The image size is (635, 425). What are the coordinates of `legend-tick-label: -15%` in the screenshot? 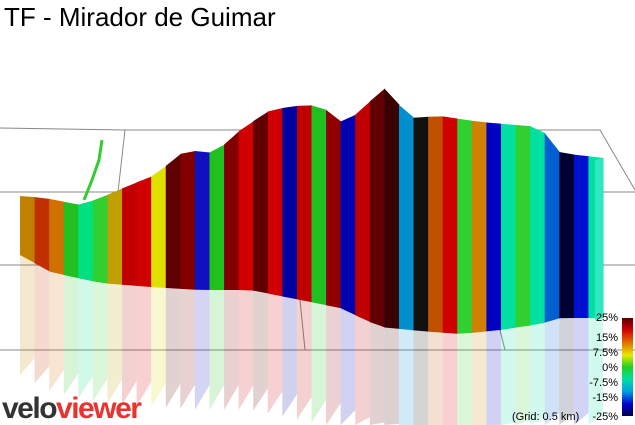 It's located at (605, 398).